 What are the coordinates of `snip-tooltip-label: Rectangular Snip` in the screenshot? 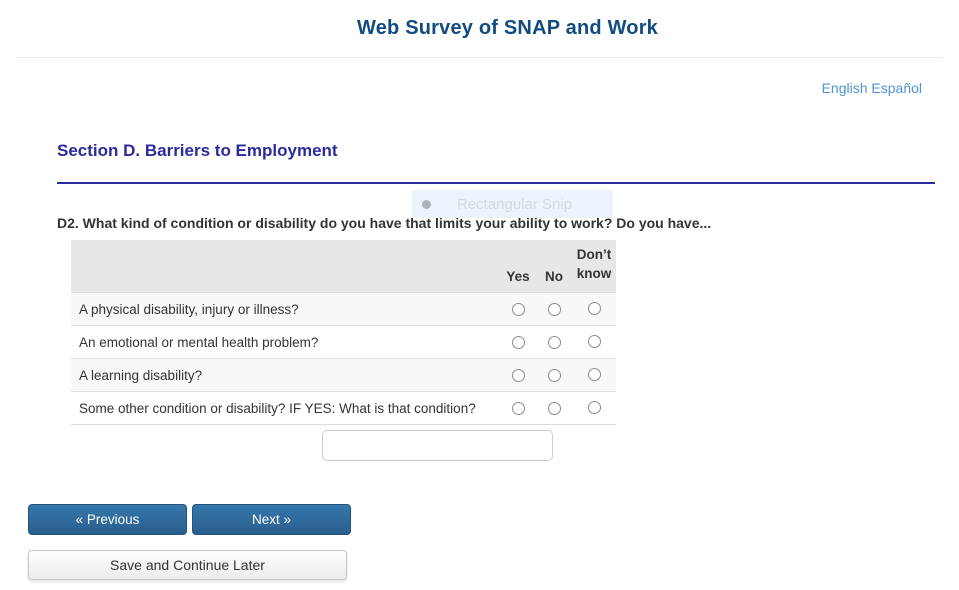 It's located at (515, 204).